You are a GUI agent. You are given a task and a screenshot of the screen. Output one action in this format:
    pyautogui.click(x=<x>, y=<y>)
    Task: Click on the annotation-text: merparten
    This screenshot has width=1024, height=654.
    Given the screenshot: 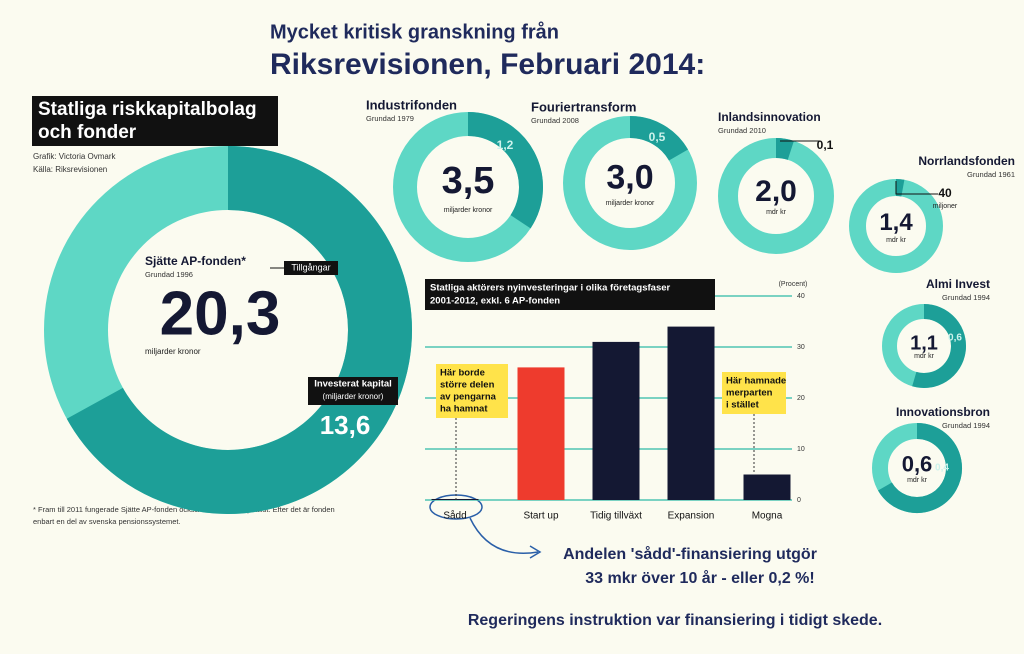 What is the action you would take?
    pyautogui.click(x=749, y=393)
    